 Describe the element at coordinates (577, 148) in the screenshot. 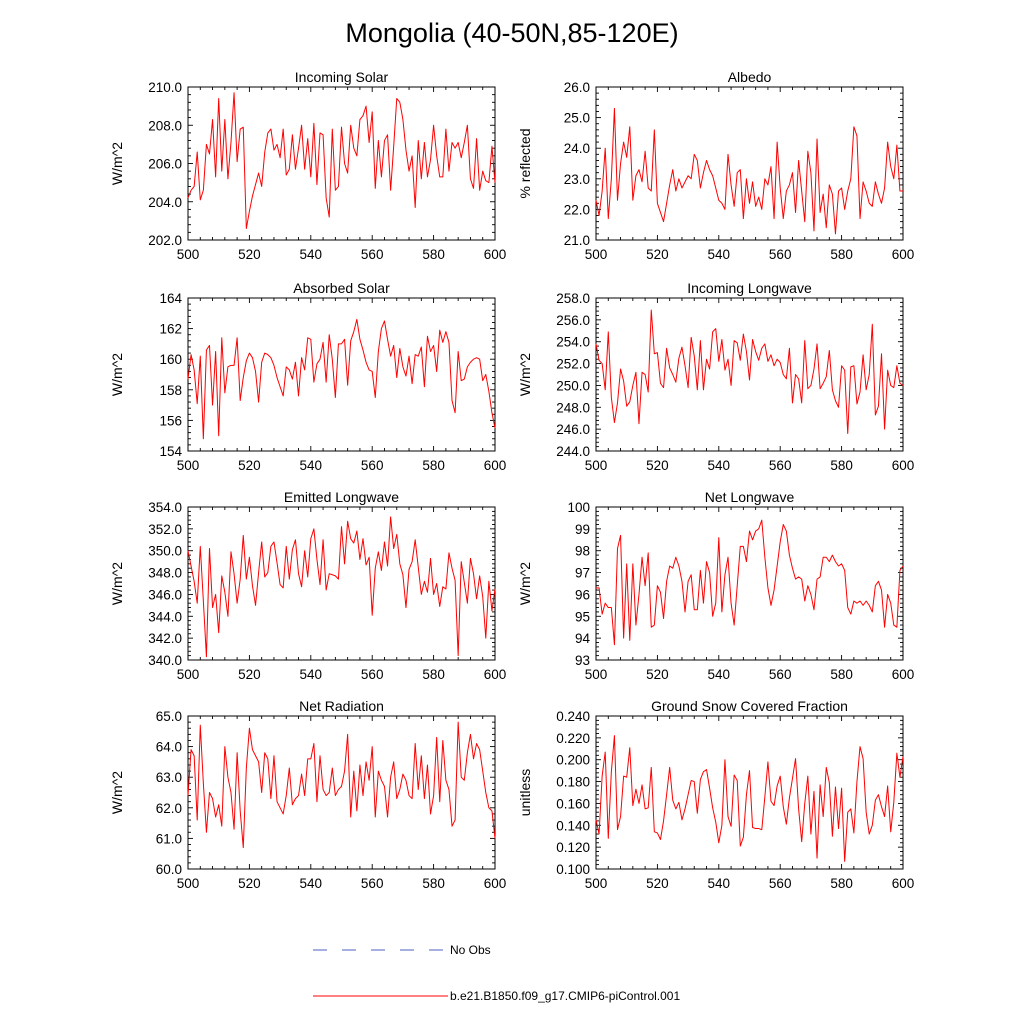

I see `y-tick-label: 24.0` at that location.